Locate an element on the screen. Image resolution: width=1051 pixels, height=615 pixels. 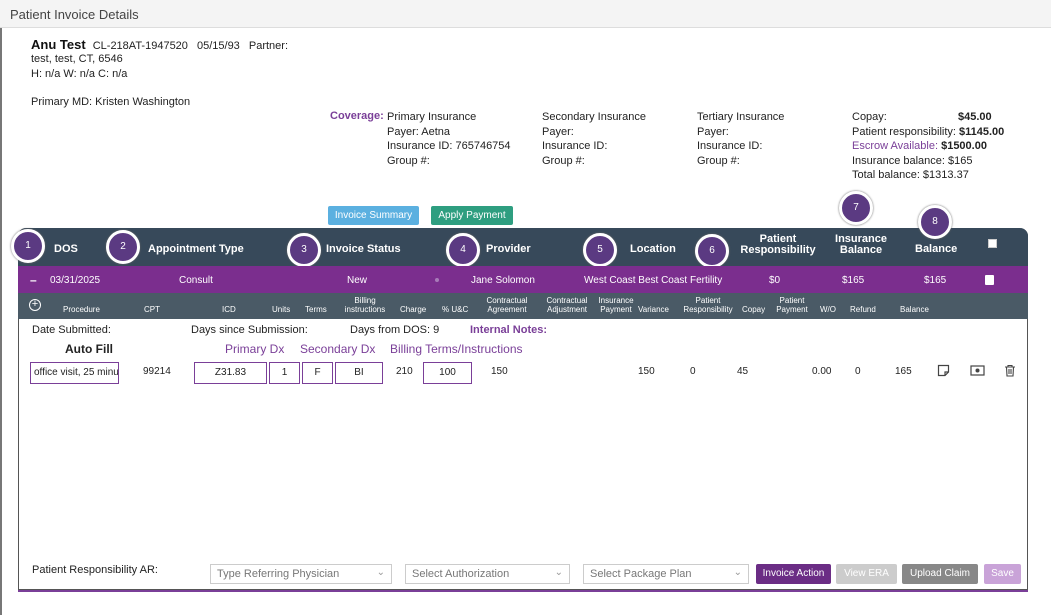
uc-input: 100 is located at coordinates (447, 373).